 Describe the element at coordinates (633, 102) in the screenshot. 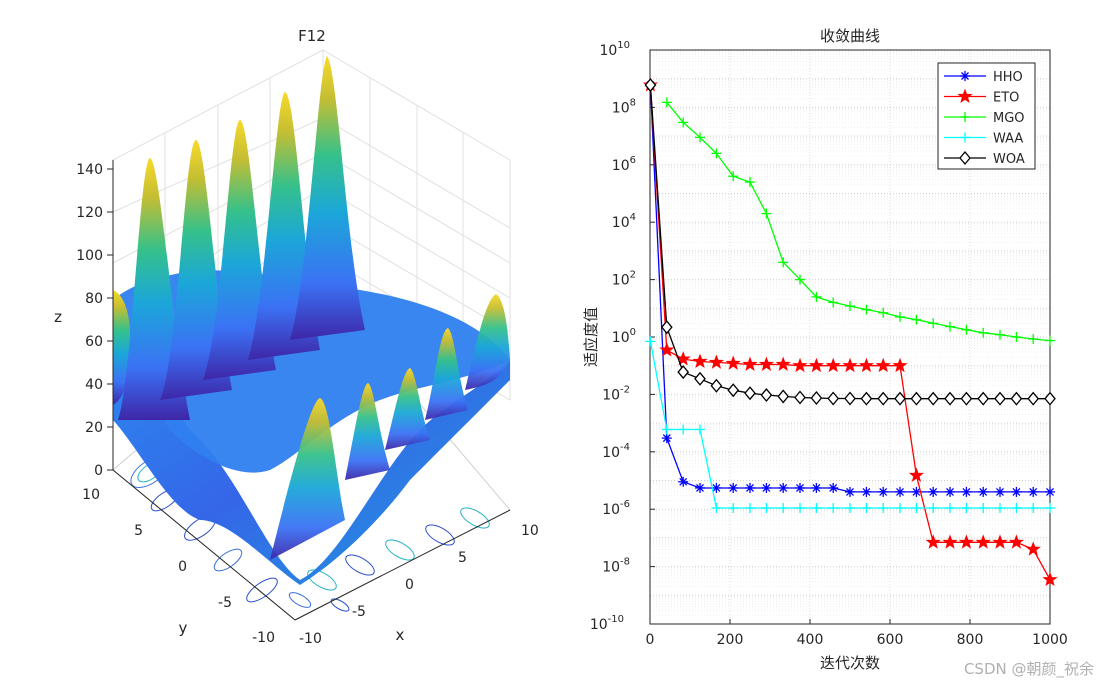

I see `y-tick-exponent: 8` at that location.